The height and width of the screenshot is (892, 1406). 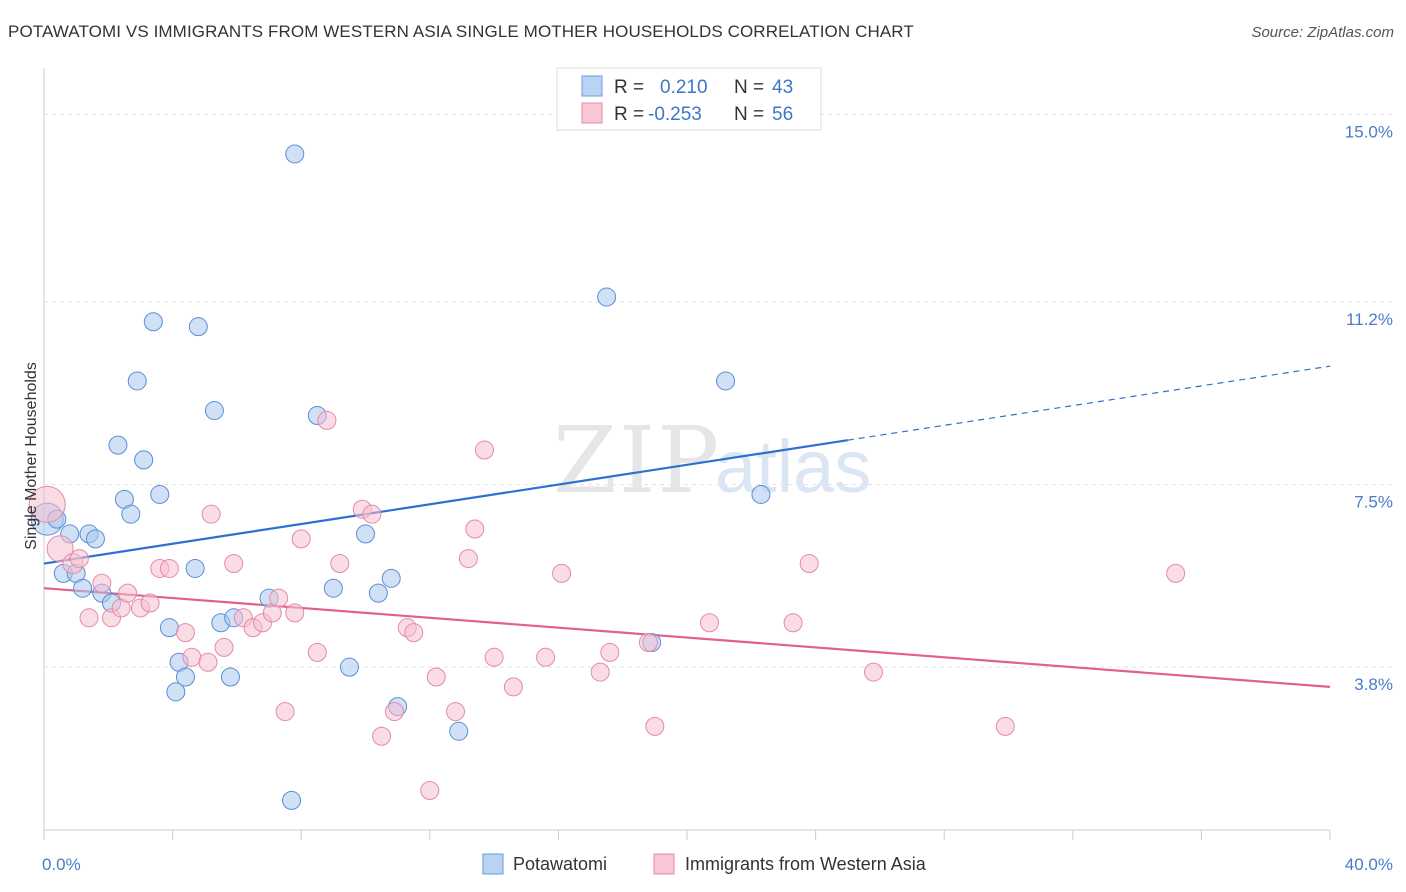 I want to click on series-legend-label-western-asia: Immigrants from Western Asia, so click(x=806, y=864).